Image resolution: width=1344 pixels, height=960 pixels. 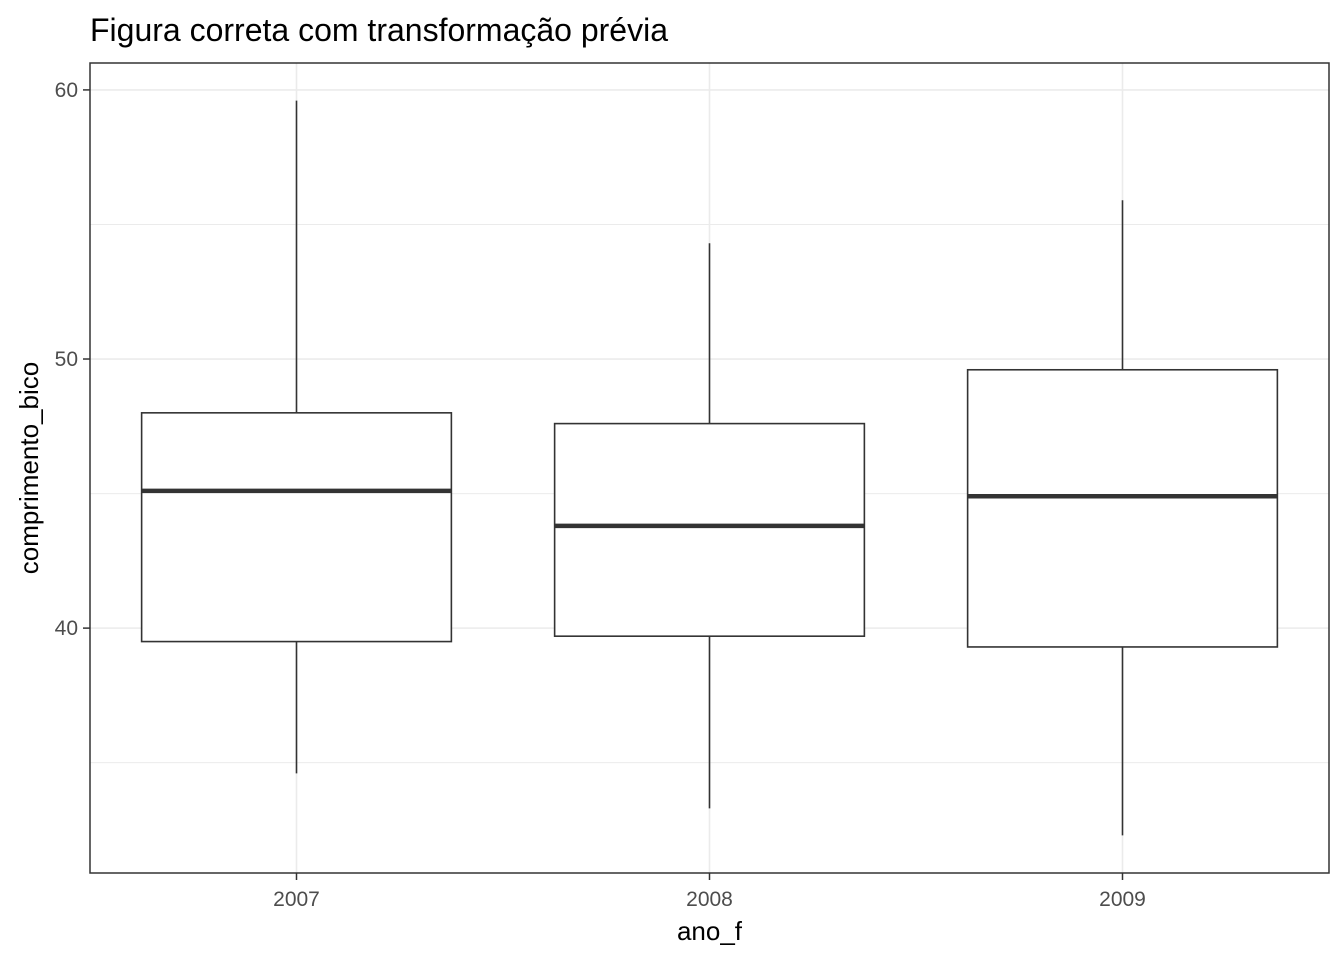 I want to click on x-tick-label: 2007, so click(x=296, y=899).